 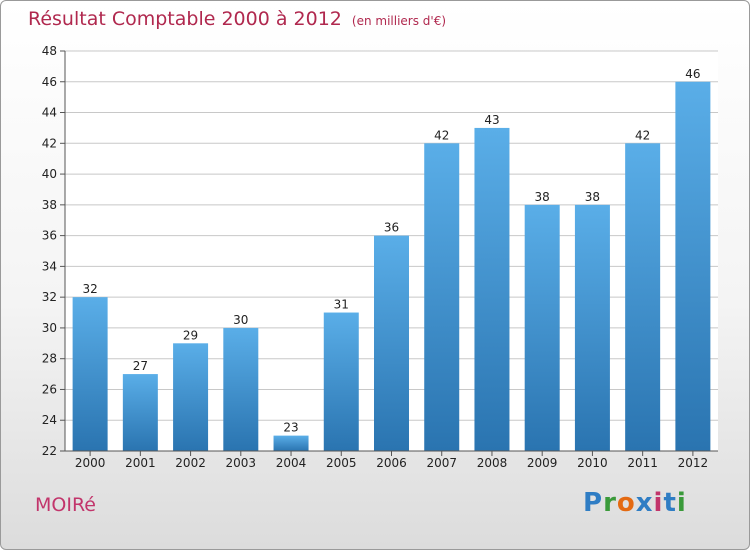 I want to click on y-tick-label: 48, so click(x=49, y=51).